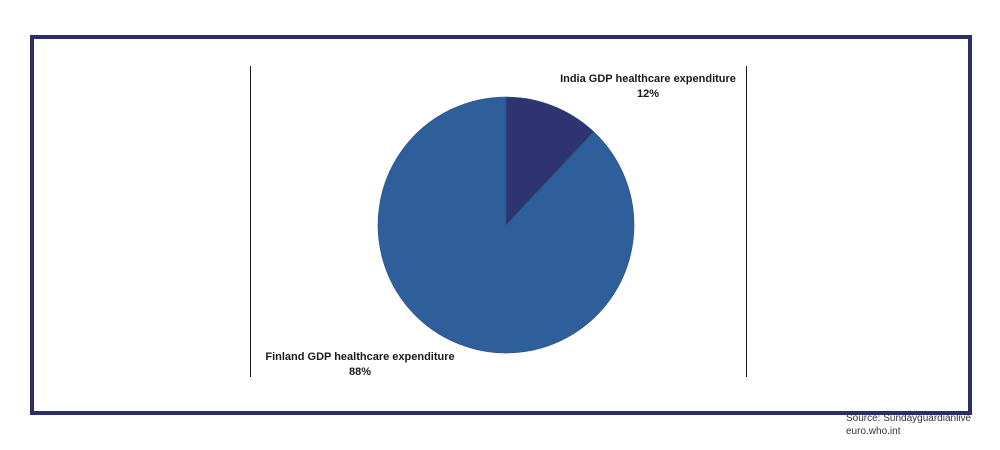 This screenshot has width=1000, height=450. What do you see at coordinates (360, 372) in the screenshot?
I see `slice-label-finland-value: 88%` at bounding box center [360, 372].